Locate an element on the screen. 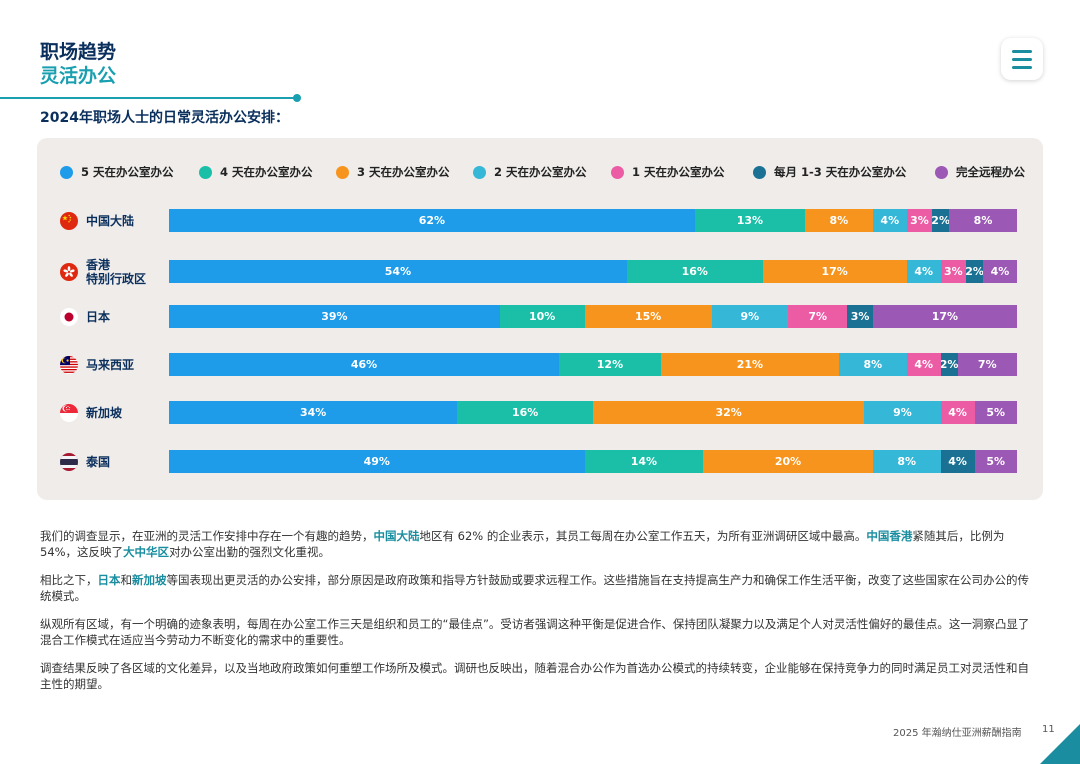 The height and width of the screenshot is (764, 1080). thailand-flag-icon is located at coordinates (69, 461).